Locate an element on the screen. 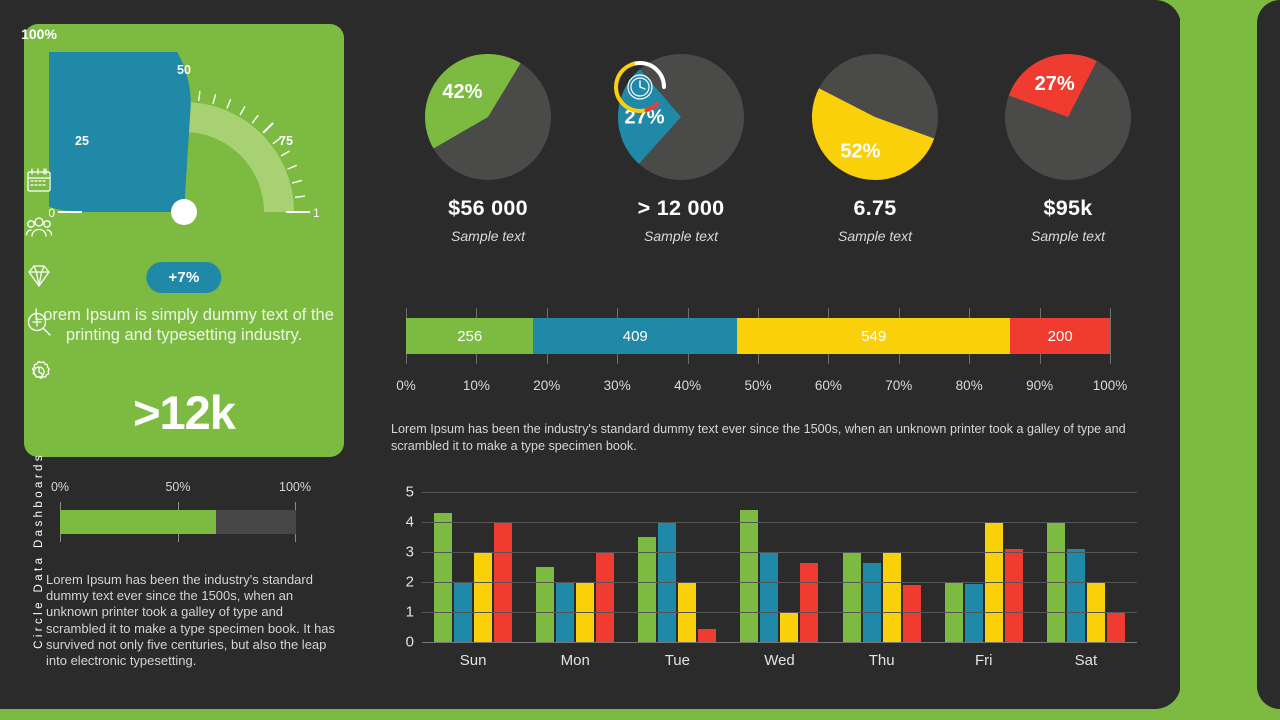 The height and width of the screenshot is (720, 1280). zoom-in-icon is located at coordinates (39, 324).